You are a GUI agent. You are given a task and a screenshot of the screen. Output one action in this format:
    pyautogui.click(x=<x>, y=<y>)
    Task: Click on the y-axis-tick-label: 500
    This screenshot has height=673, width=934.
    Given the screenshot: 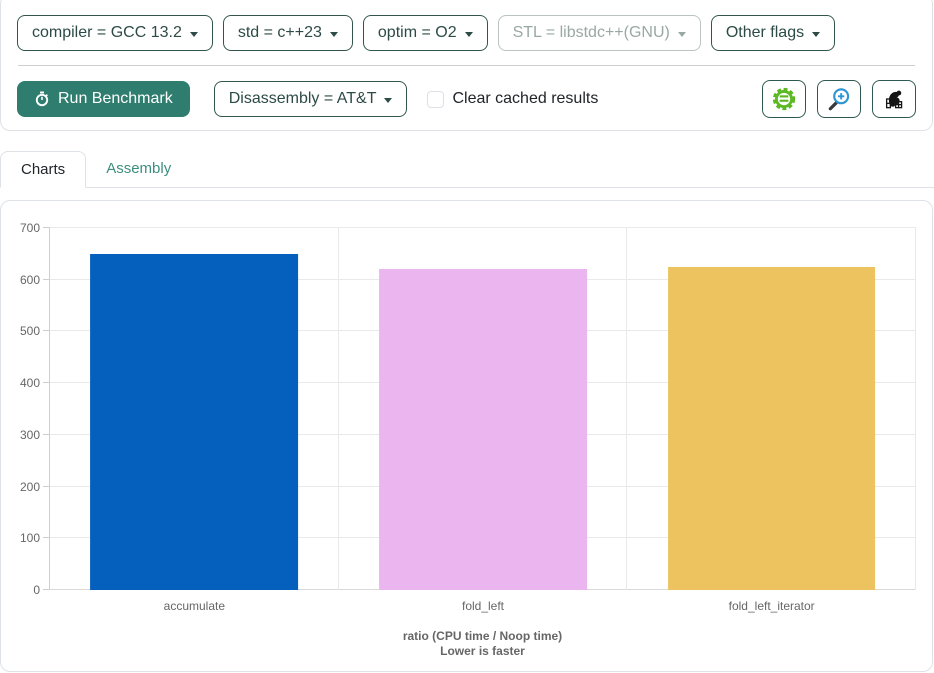 What is the action you would take?
    pyautogui.click(x=29, y=331)
    